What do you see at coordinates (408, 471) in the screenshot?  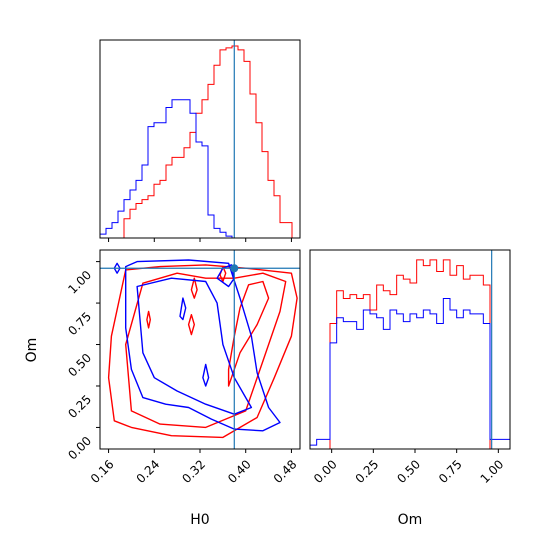 I see `om-xtick-label-2: 0.50` at bounding box center [408, 471].